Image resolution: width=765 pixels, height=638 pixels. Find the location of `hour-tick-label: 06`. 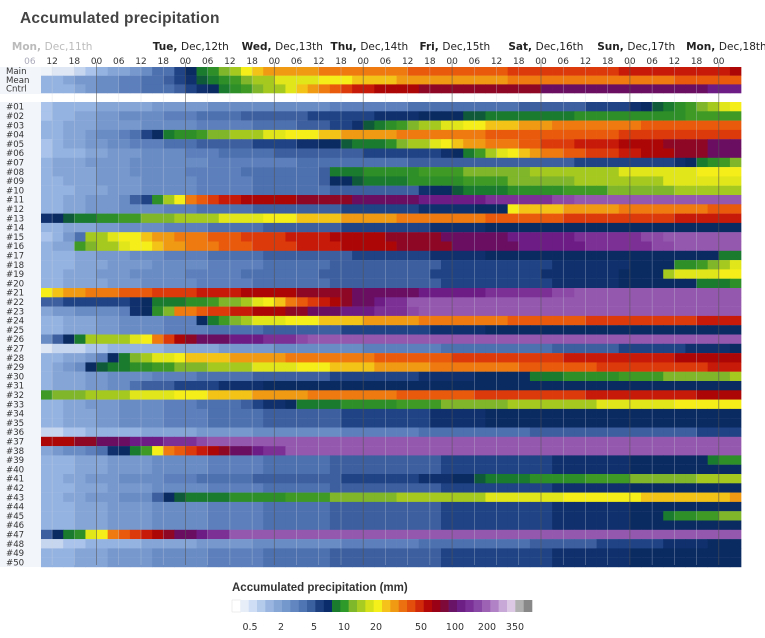

hour-tick-label: 06 is located at coordinates (297, 62).